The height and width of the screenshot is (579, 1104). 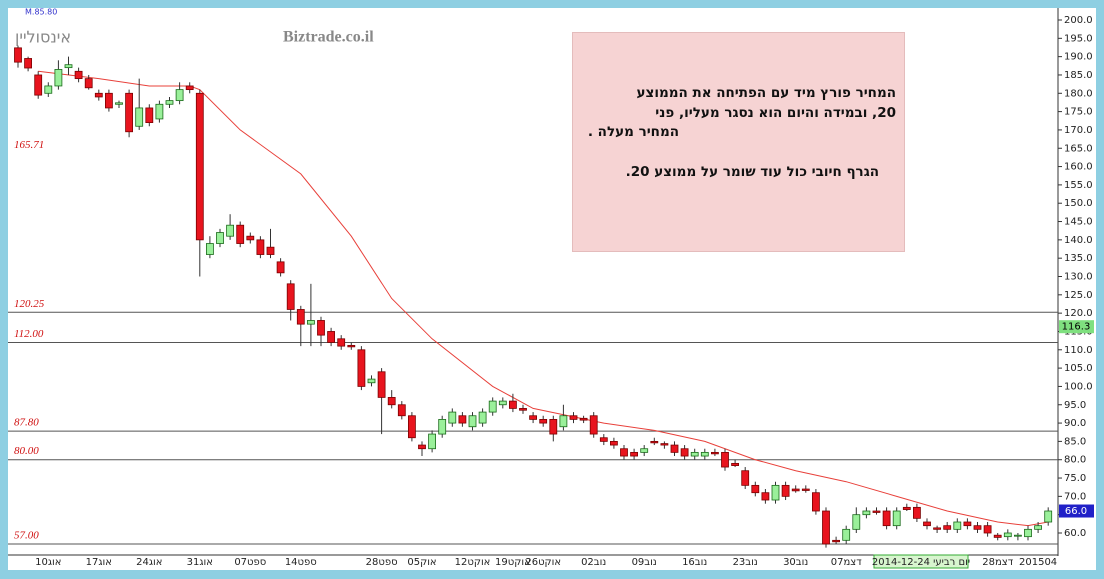 I want to click on y-tick-label: 75.0, so click(x=1075, y=478).